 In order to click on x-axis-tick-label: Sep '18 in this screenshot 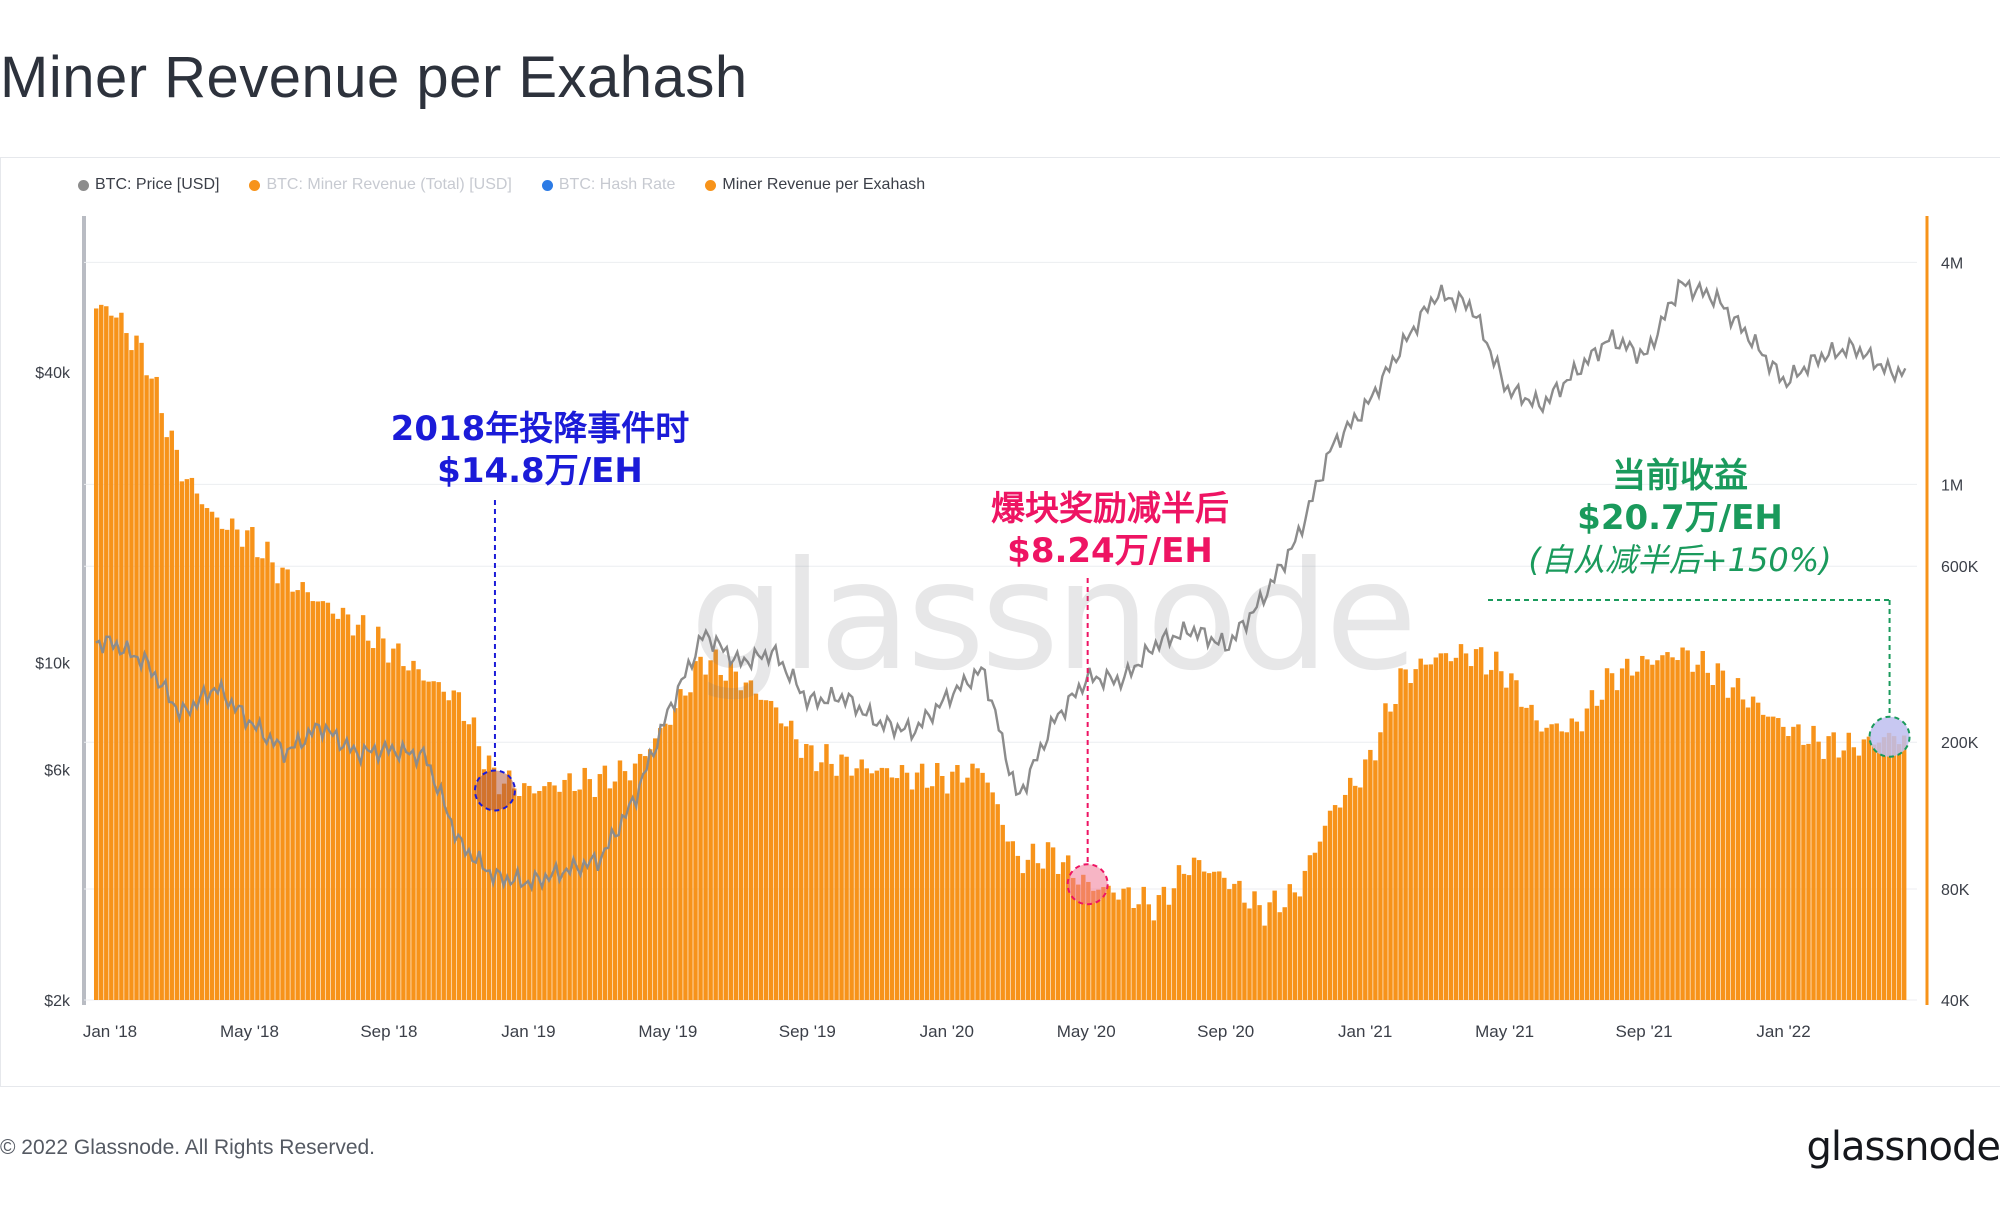, I will do `click(388, 1031)`.